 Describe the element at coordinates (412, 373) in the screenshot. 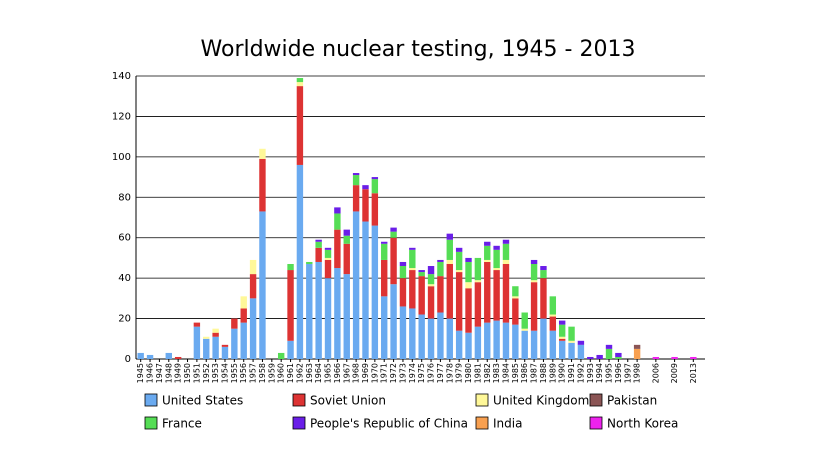

I see `x-tick-label: 1974` at that location.